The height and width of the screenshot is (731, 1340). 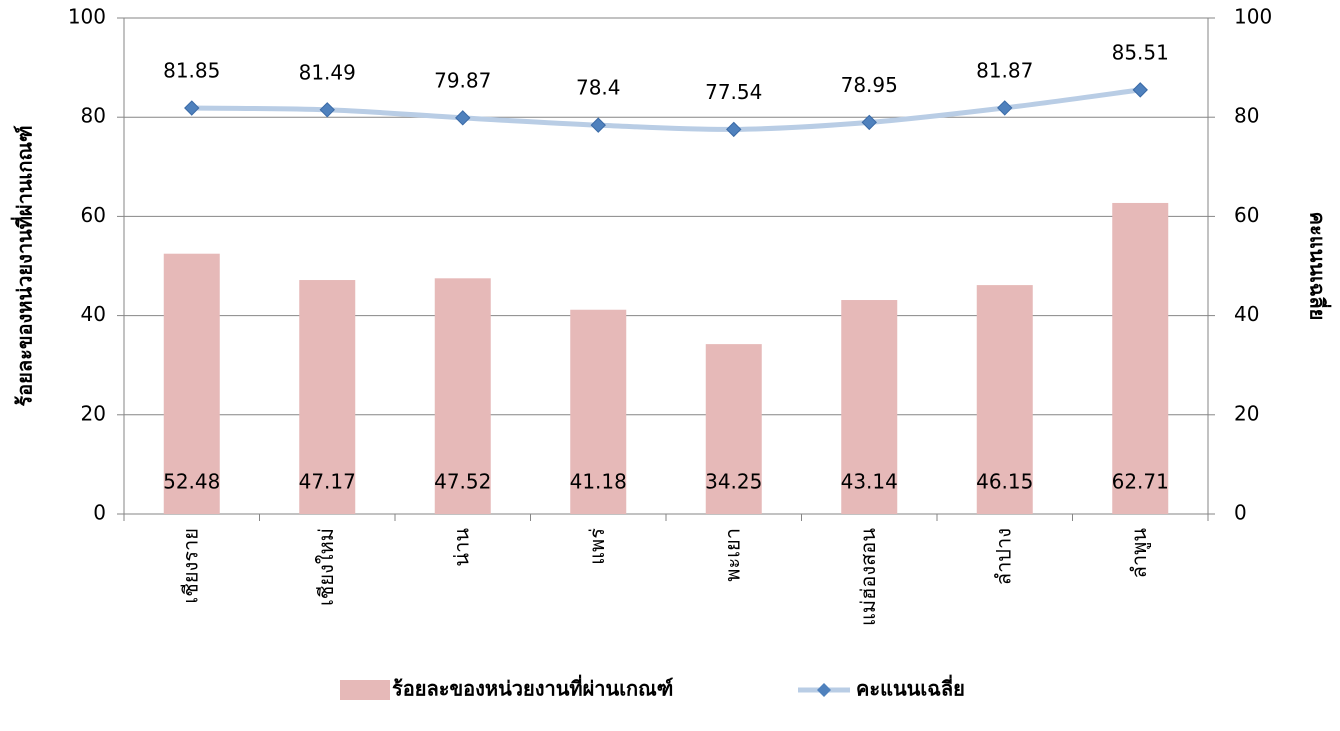 What do you see at coordinates (1246, 413) in the screenshot?
I see `y2-tick-label: 20` at bounding box center [1246, 413].